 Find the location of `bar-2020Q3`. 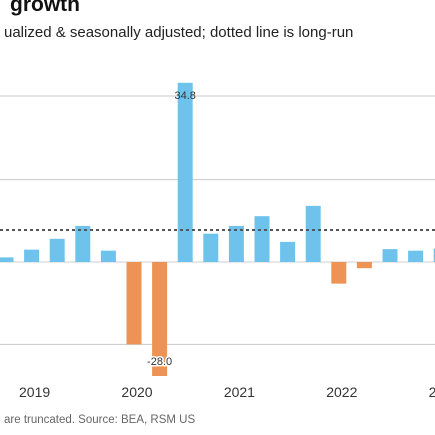

bar-2020Q3 is located at coordinates (185, 172).